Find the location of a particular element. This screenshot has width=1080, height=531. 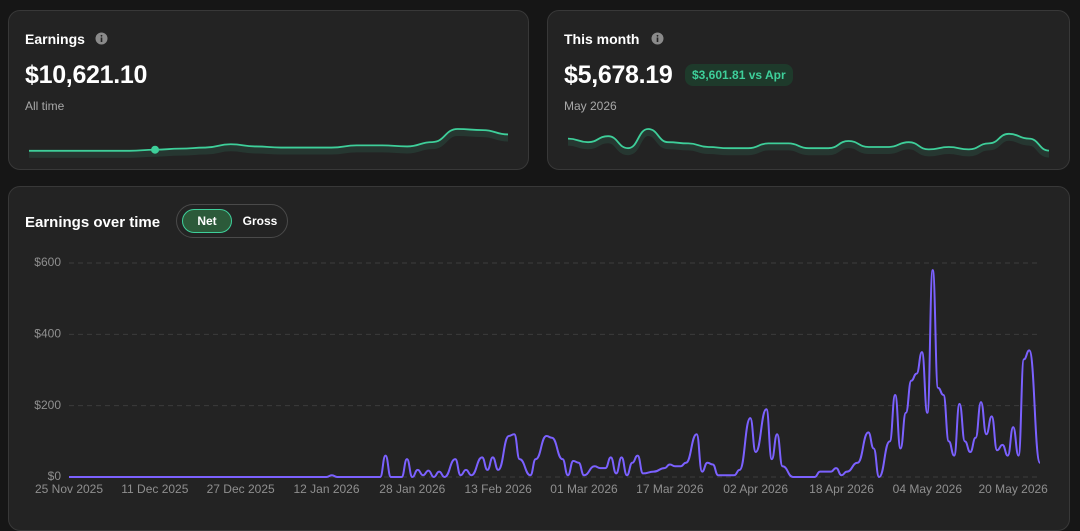

x-tick-label: 28 Jan 2026 is located at coordinates (412, 489).